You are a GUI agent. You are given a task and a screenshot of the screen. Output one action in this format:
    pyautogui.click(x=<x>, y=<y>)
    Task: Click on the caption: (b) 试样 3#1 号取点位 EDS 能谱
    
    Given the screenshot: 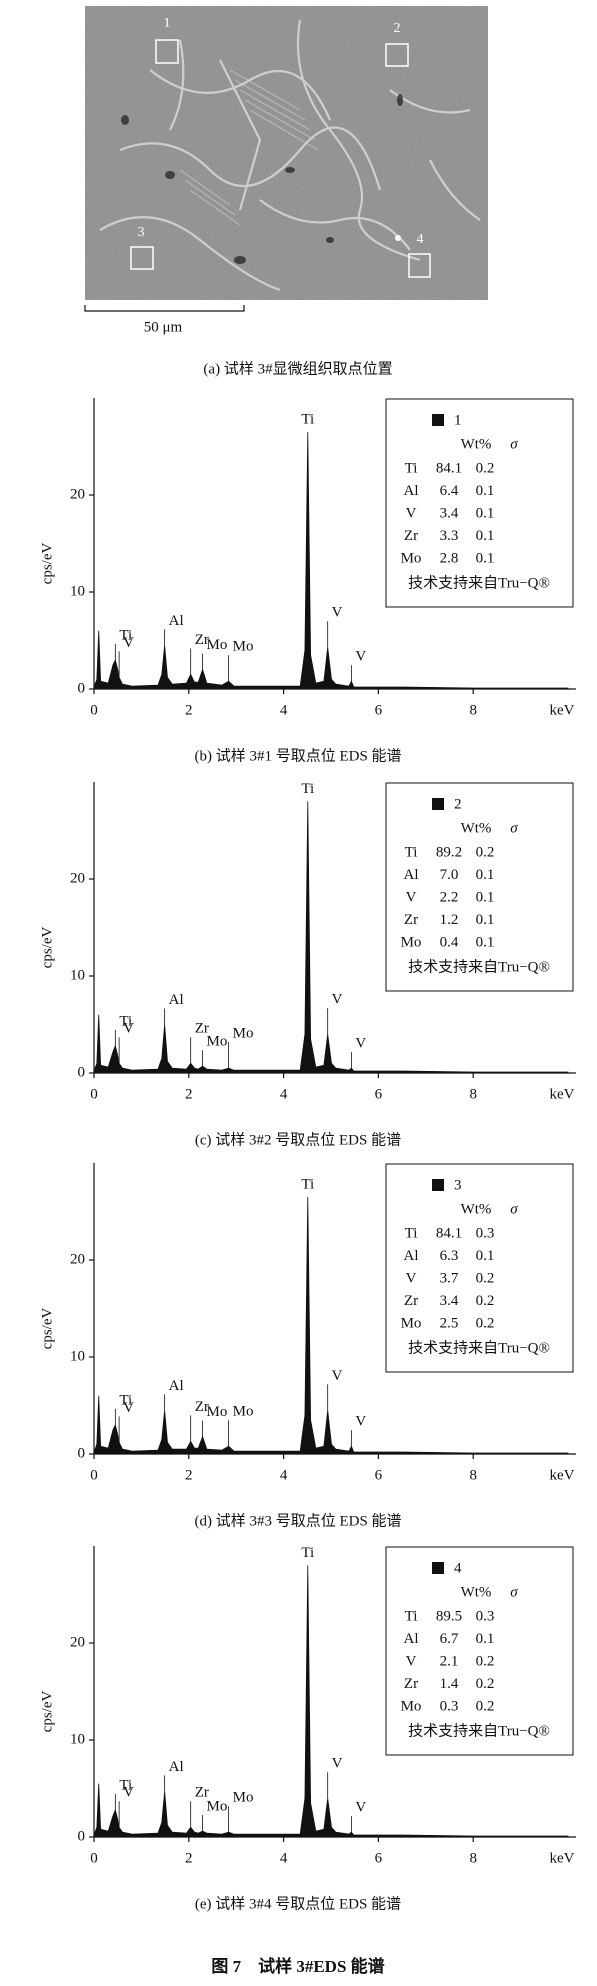 What is the action you would take?
    pyautogui.click(x=297, y=755)
    